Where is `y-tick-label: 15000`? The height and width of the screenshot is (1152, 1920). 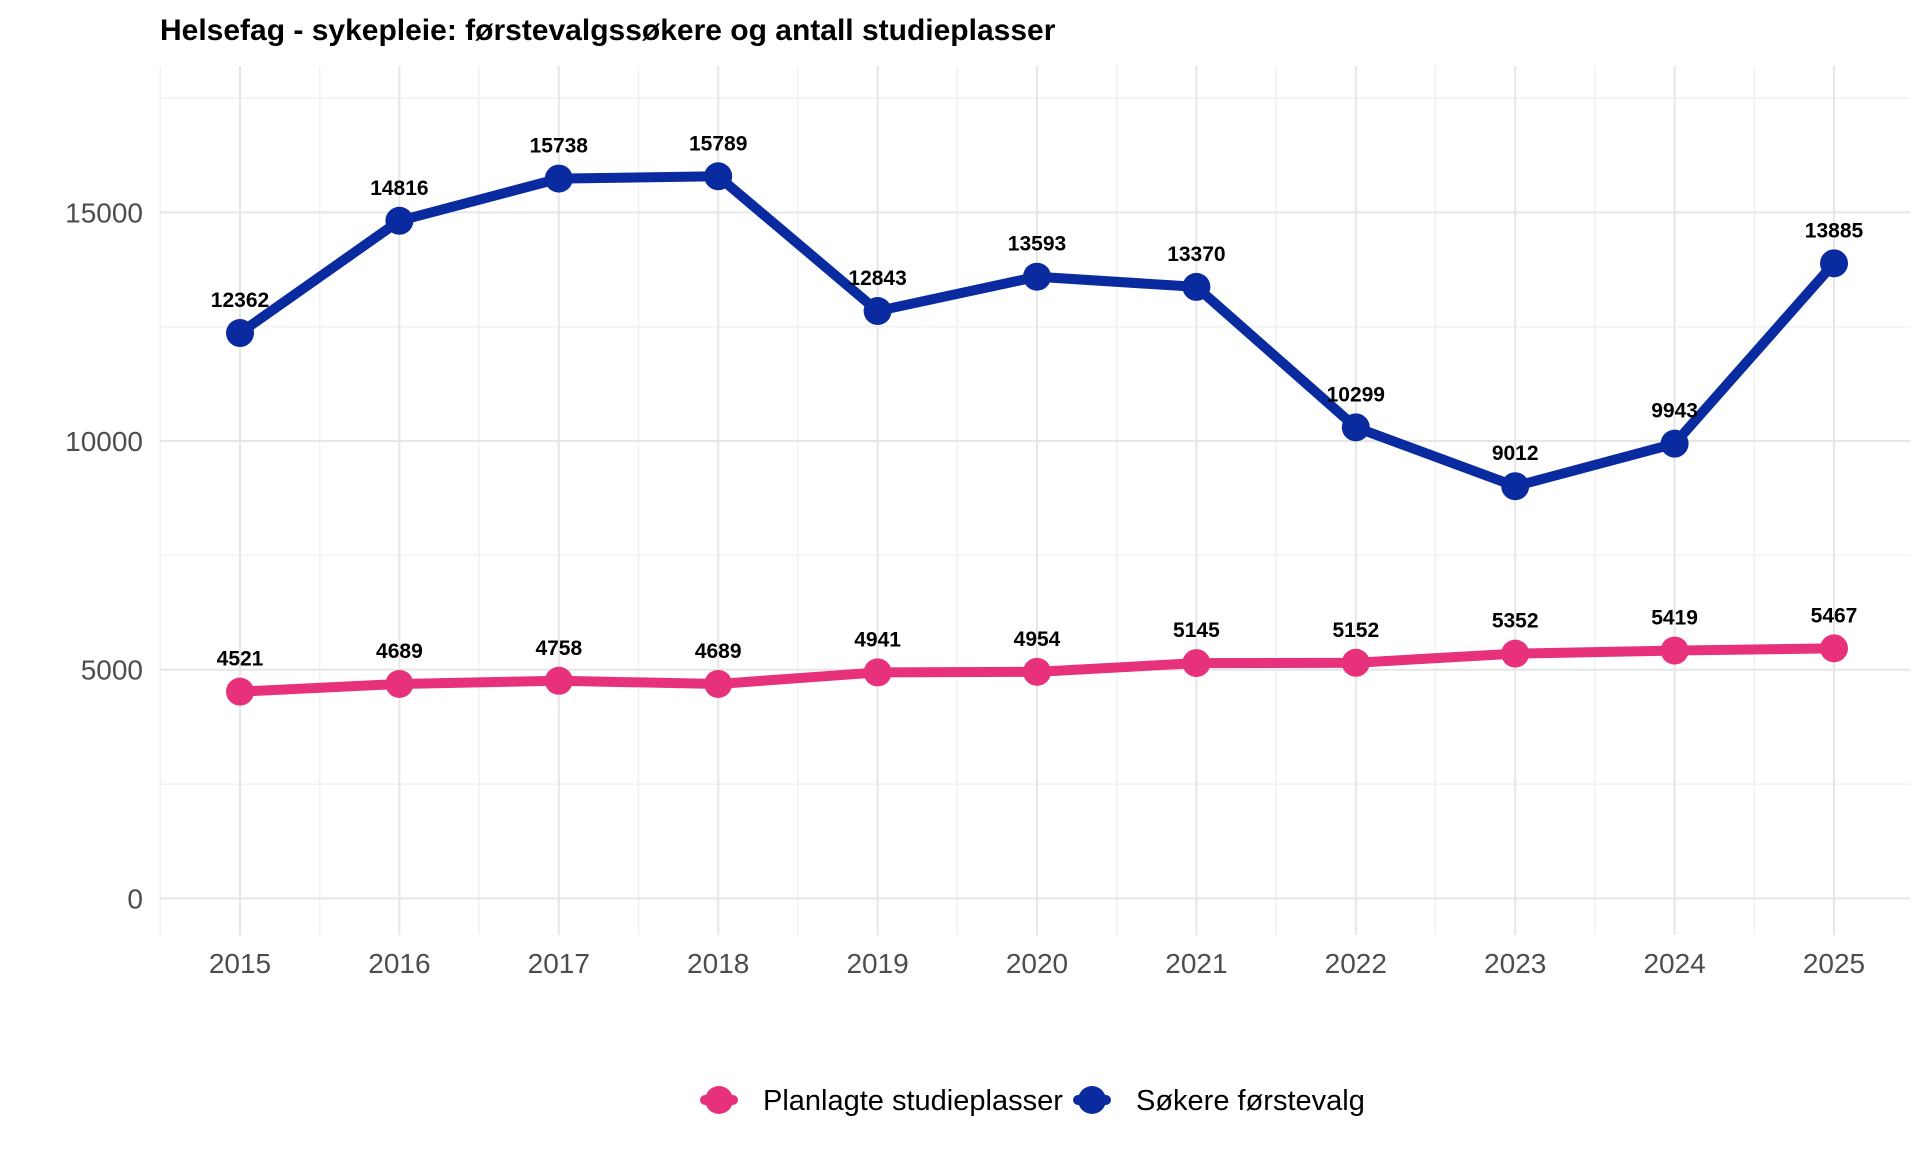 y-tick-label: 15000 is located at coordinates (104, 212).